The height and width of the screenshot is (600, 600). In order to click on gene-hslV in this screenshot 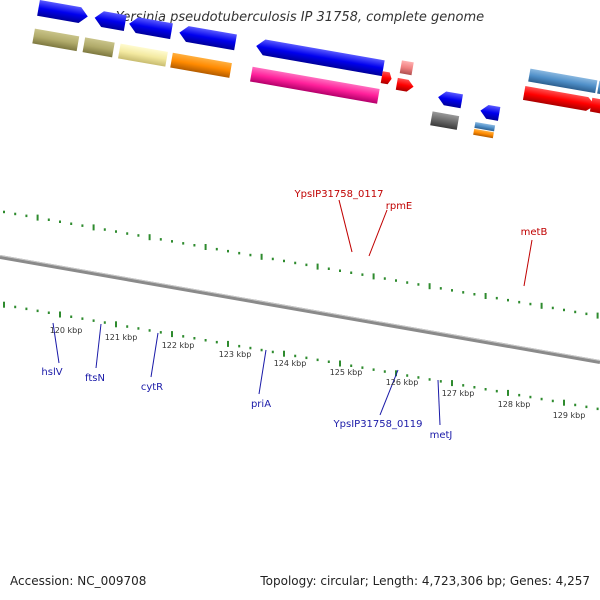, I will do `click(56, 40)`.